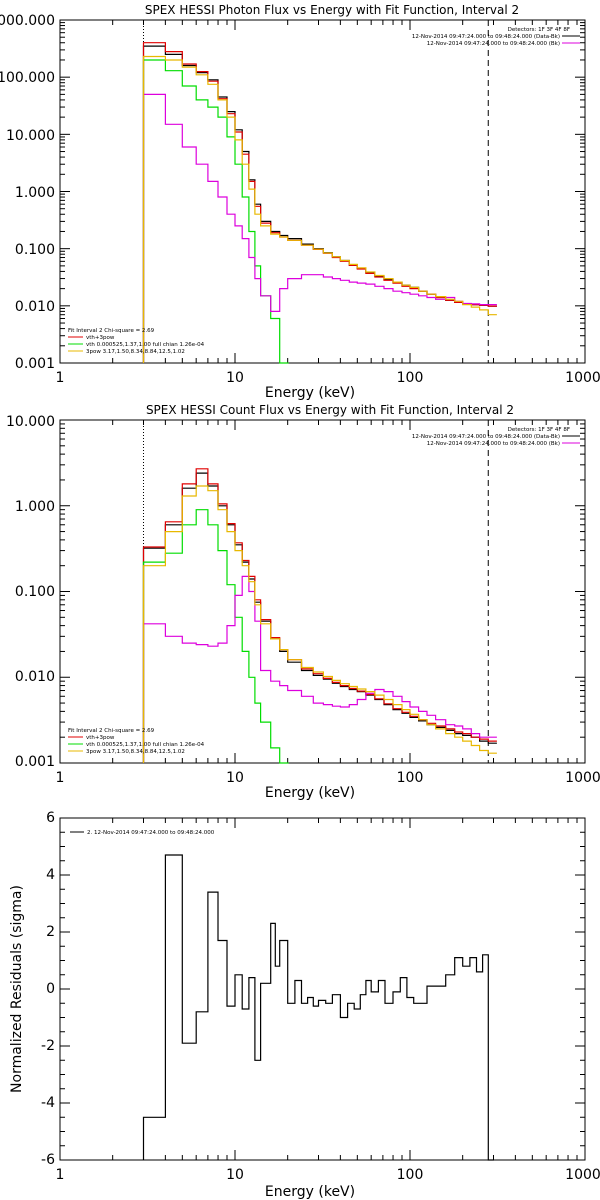 The height and width of the screenshot is (1200, 600). What do you see at coordinates (27, 78) in the screenshot?
I see `y-tick-label: 100.000` at bounding box center [27, 78].